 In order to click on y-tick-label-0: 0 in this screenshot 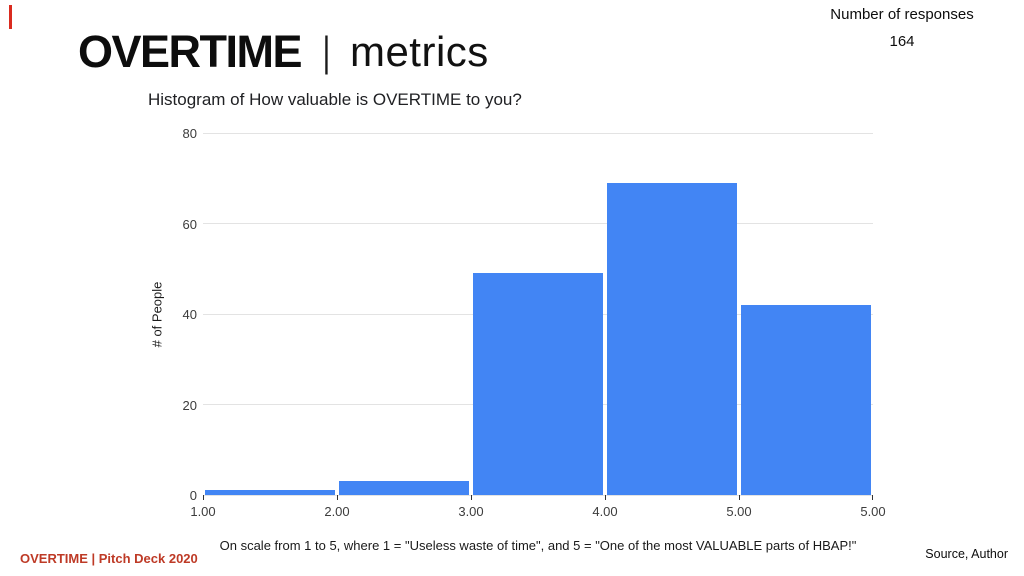, I will do `click(193, 495)`.